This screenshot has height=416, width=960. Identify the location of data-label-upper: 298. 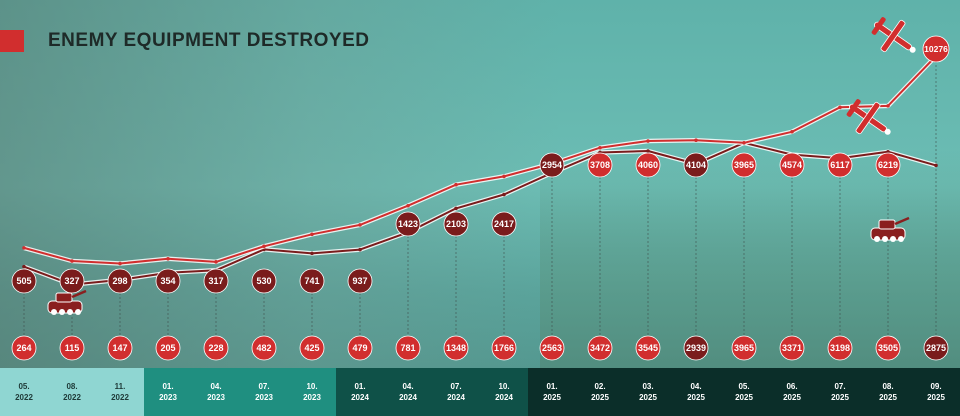
(119, 281).